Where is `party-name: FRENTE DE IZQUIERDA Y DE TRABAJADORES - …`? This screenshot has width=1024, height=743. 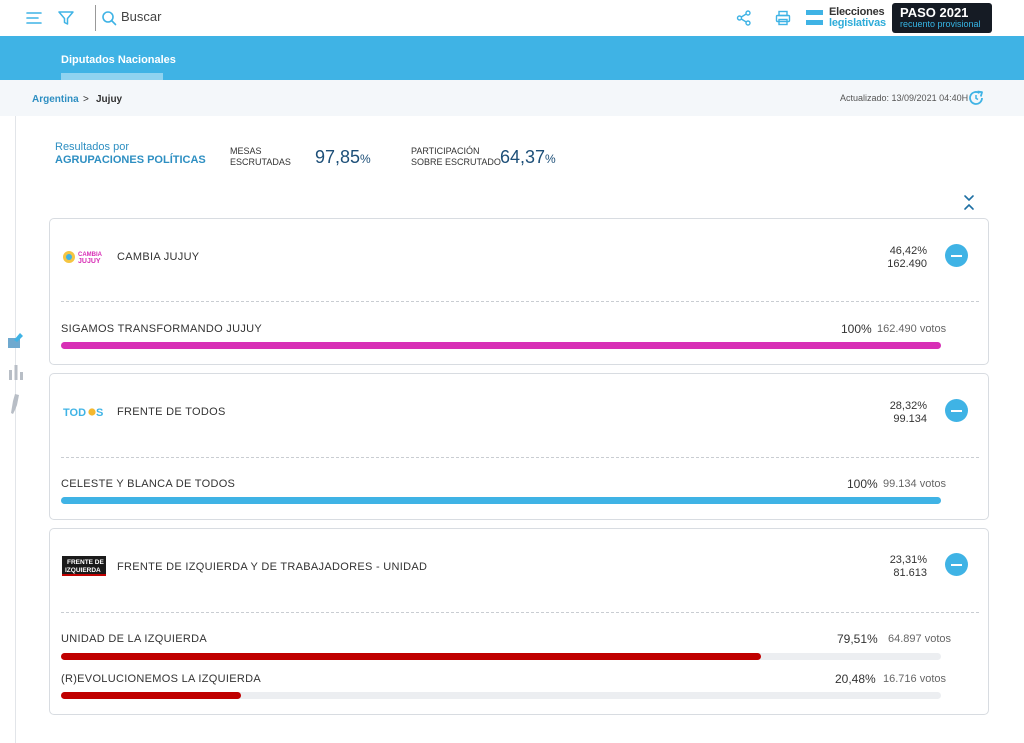
party-name: FRENTE DE IZQUIERDA Y DE TRABAJADORES - … is located at coordinates (272, 567).